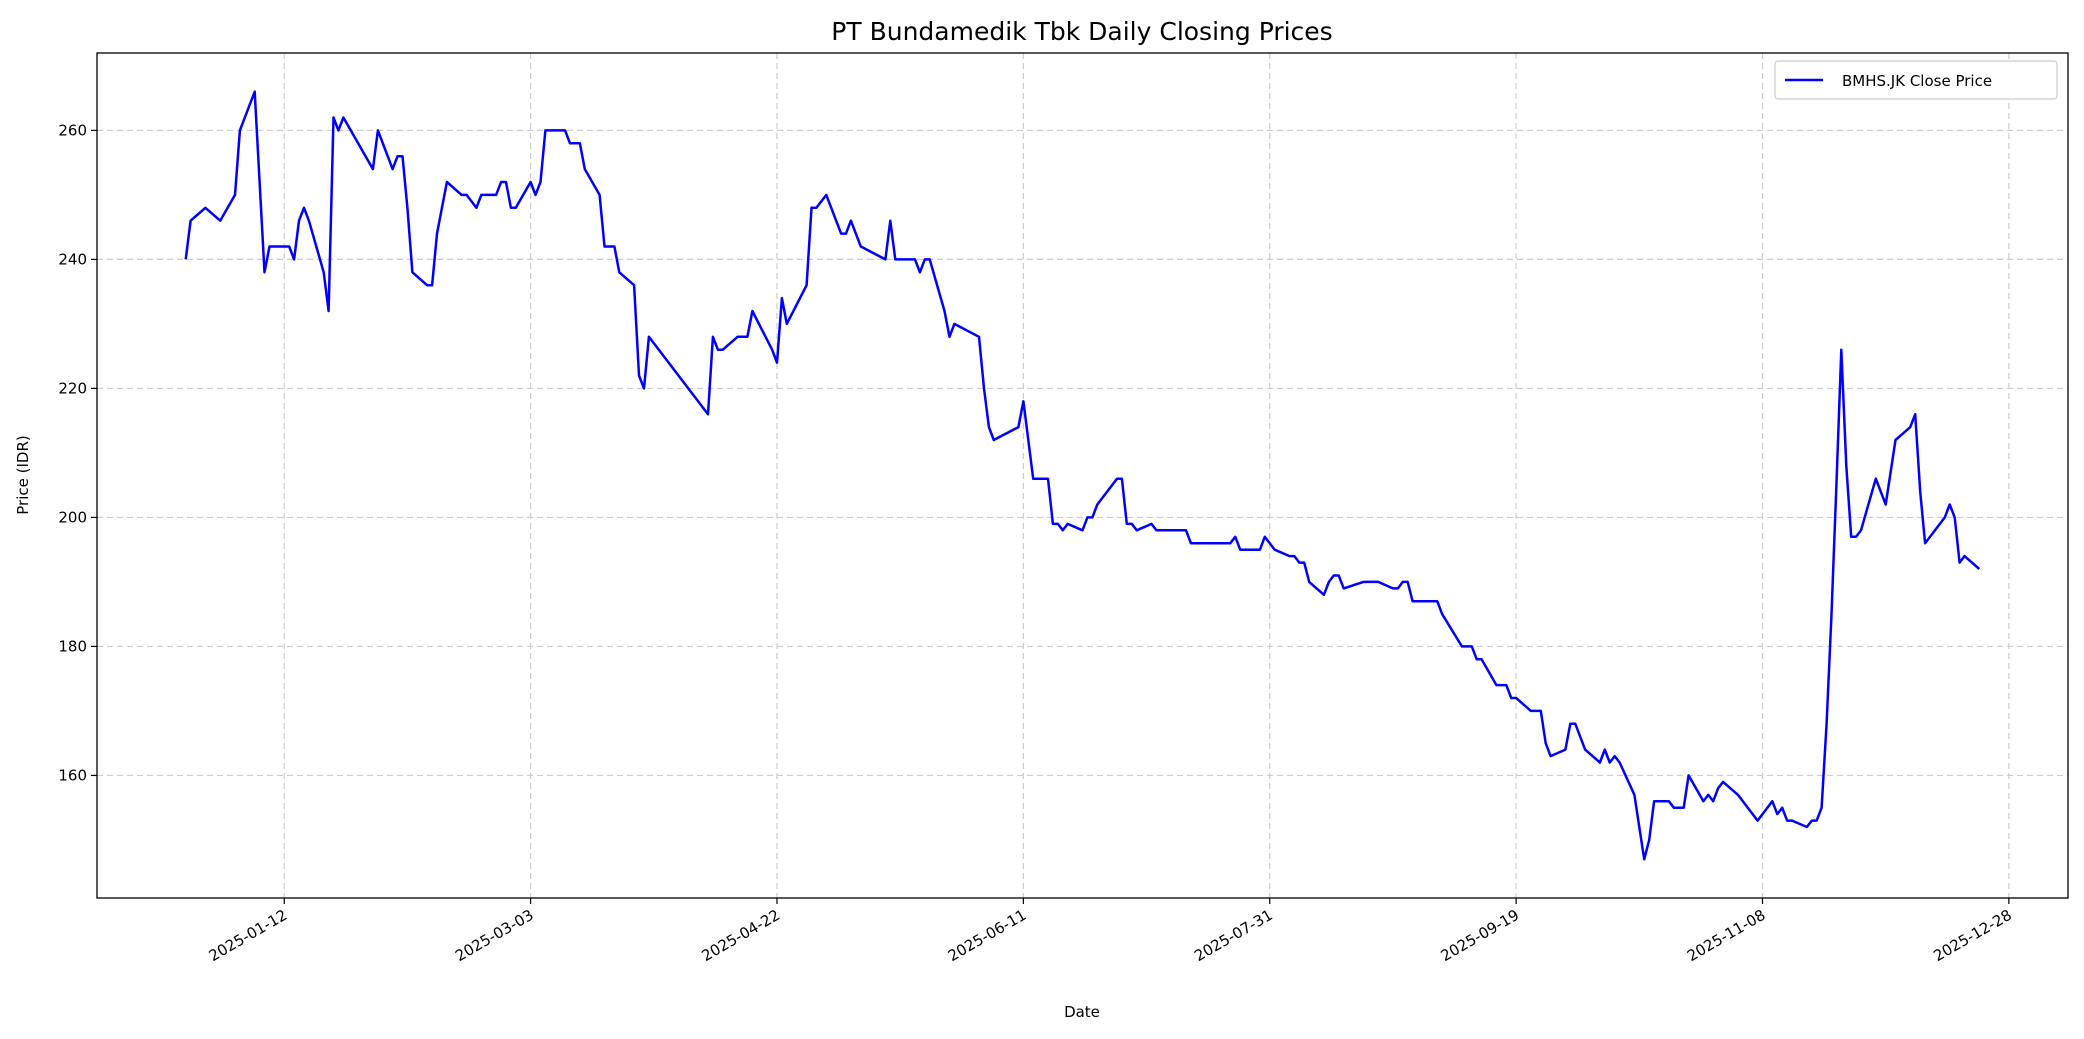 This screenshot has height=1039, width=2084. I want to click on x-axis-label: Date, so click(1082, 1012).